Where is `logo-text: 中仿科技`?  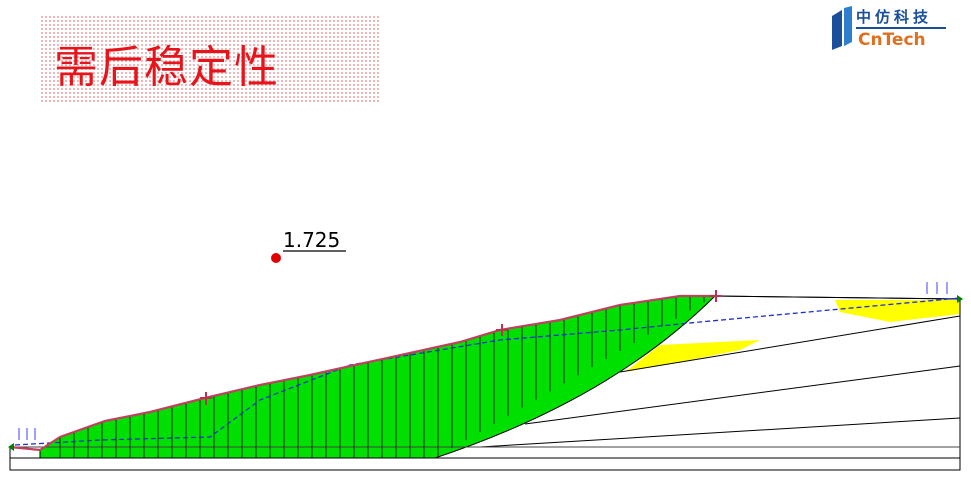
logo-text: 中仿科技 is located at coordinates (894, 17).